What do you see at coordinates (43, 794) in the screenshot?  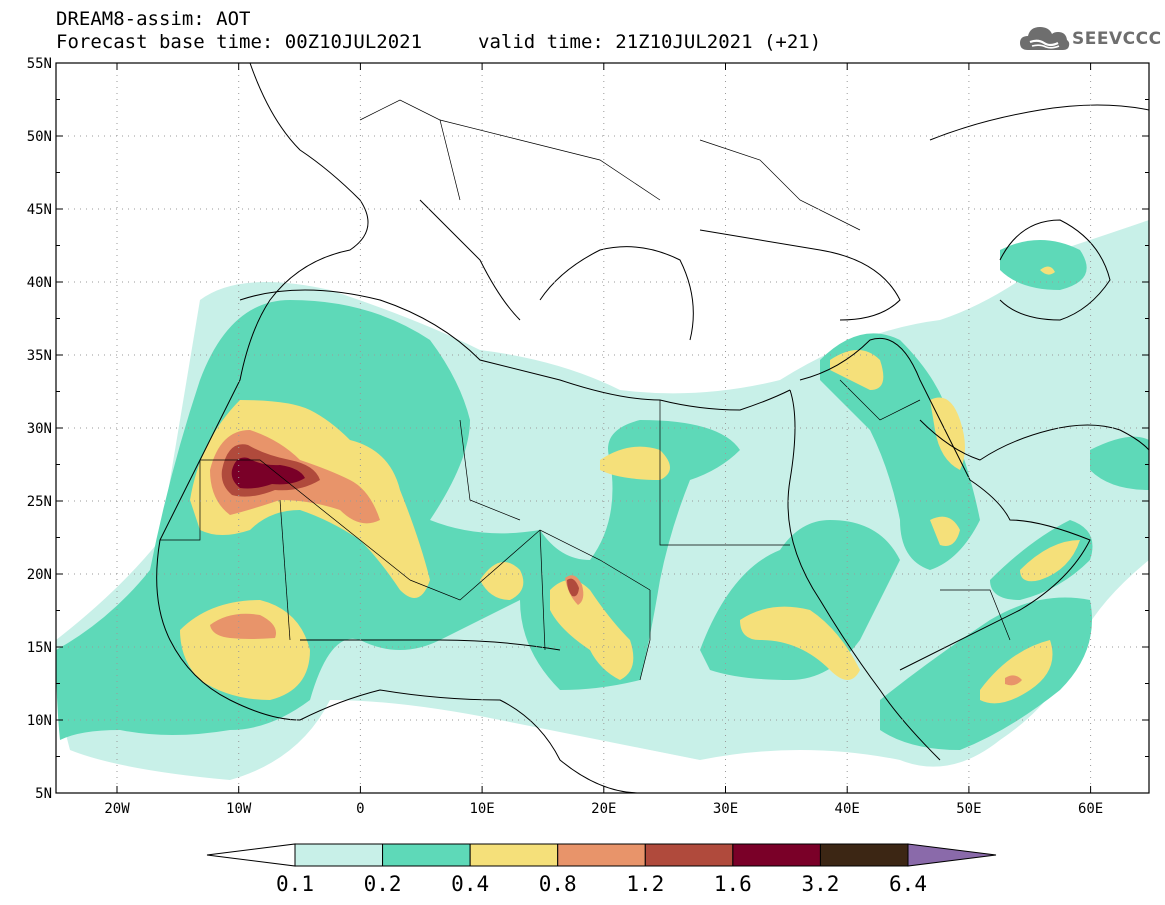 I see `lat-label: 5N` at bounding box center [43, 794].